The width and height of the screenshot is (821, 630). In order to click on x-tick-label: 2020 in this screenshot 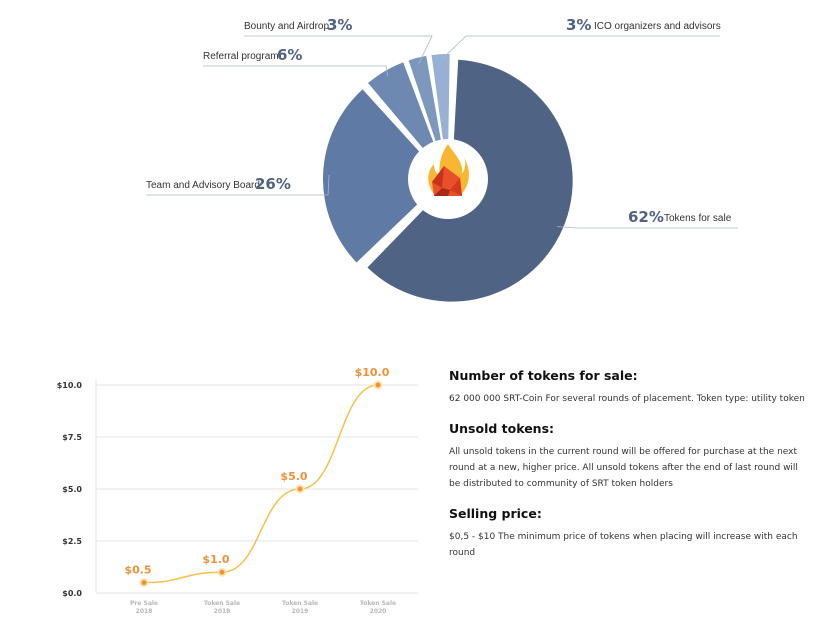, I will do `click(378, 611)`.